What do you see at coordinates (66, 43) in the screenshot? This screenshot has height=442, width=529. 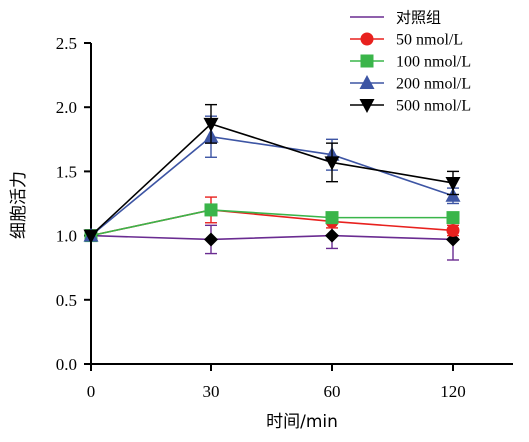 I see `y-tick-label: 2.5` at bounding box center [66, 43].